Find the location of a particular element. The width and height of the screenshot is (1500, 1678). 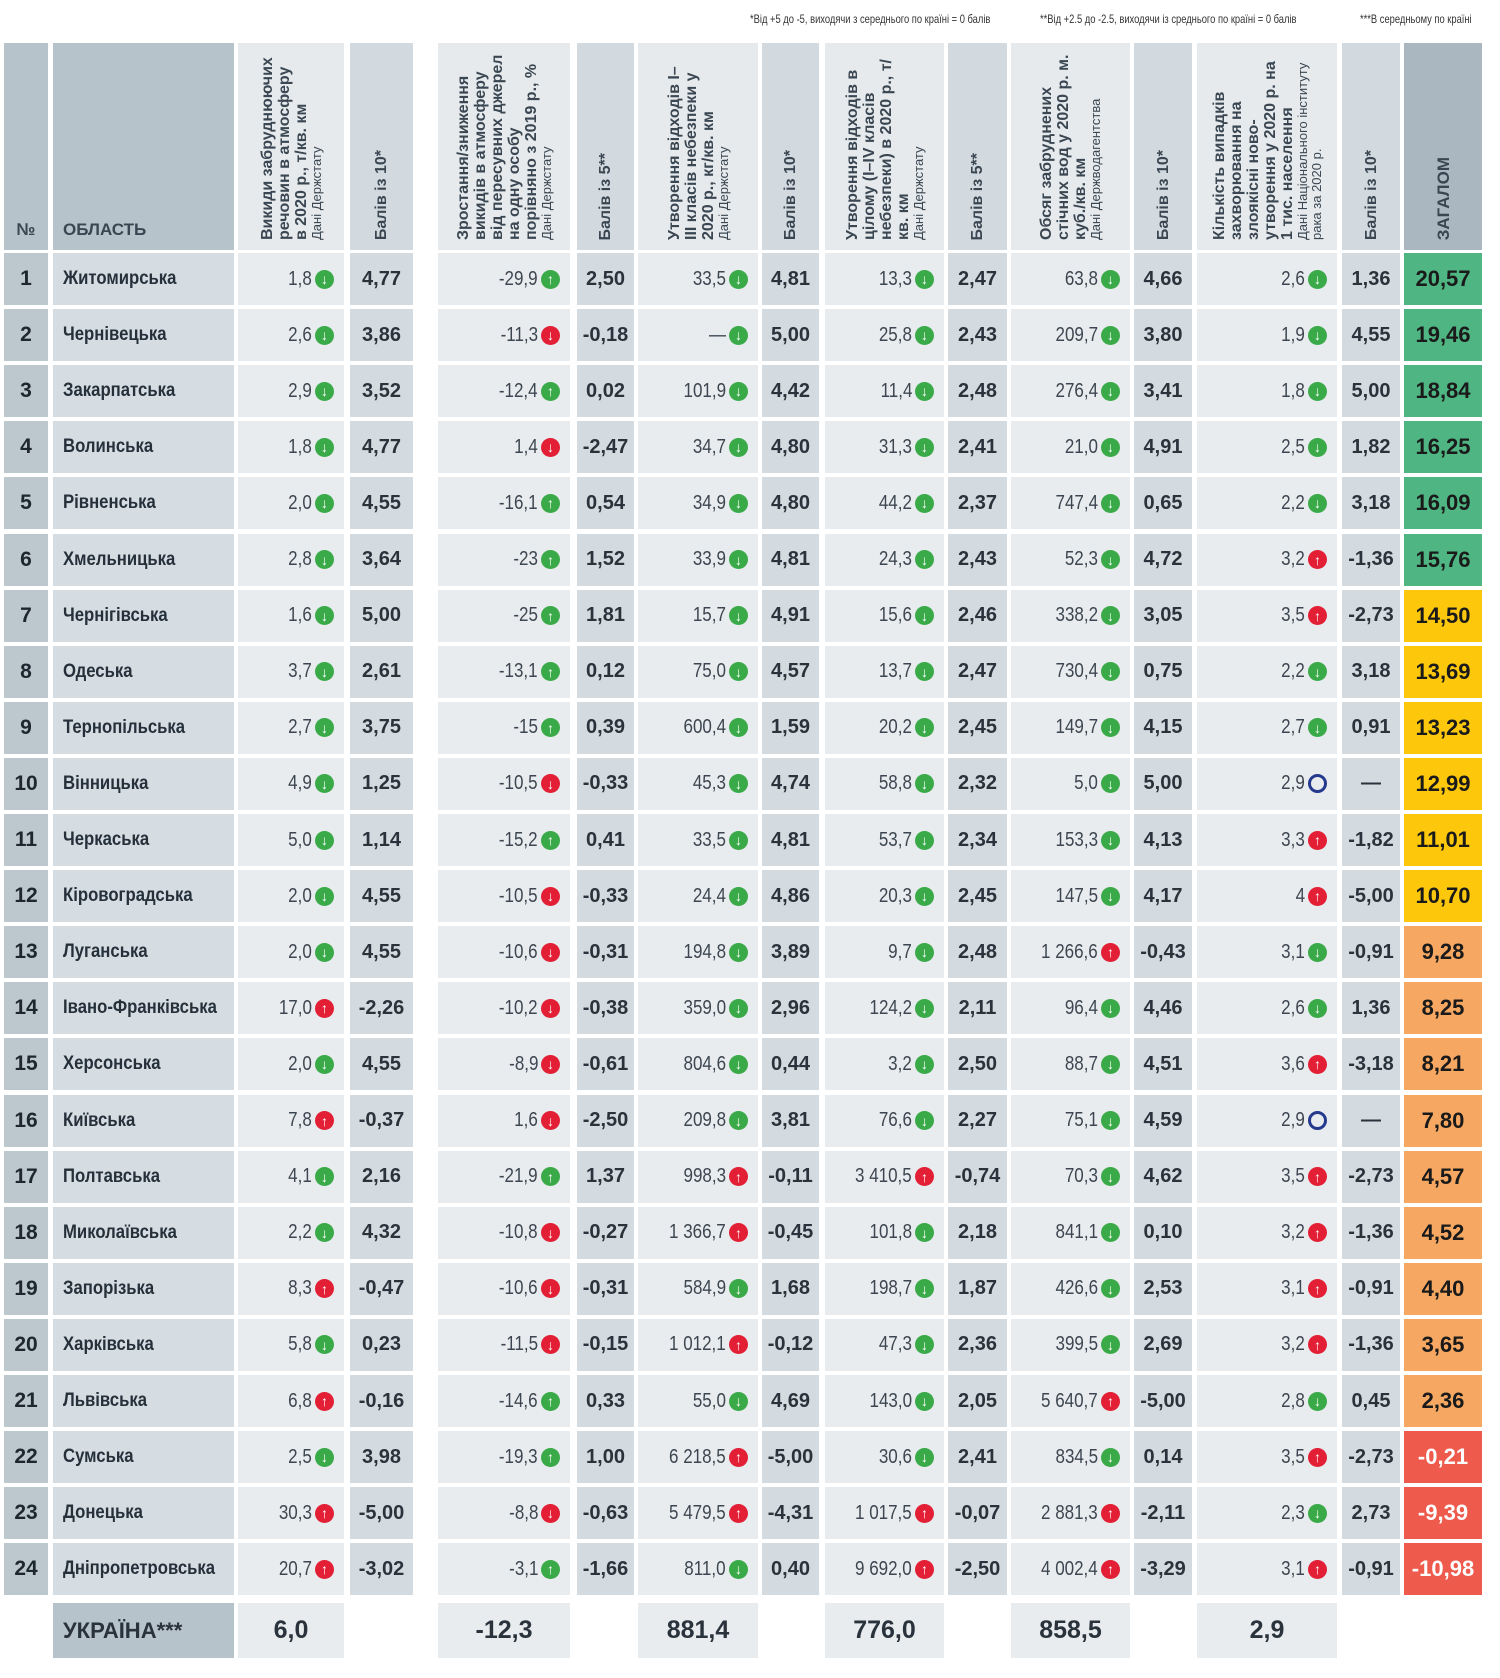

total-score: 8,21 is located at coordinates (1443, 1064).